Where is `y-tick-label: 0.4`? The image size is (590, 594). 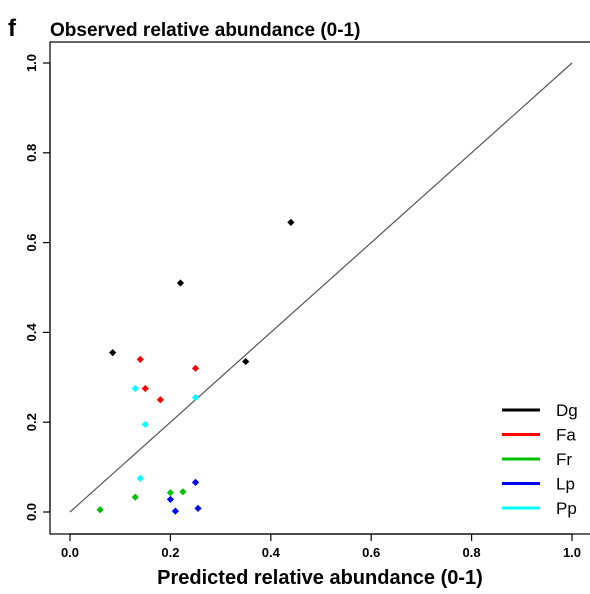 y-tick-label: 0.4 is located at coordinates (31, 332).